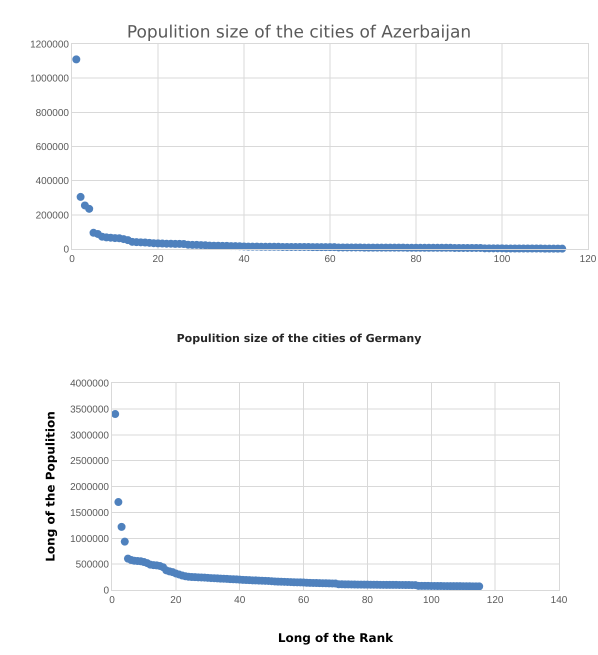 The height and width of the screenshot is (655, 598). I want to click on y-tick-label: 500000, so click(93, 565).